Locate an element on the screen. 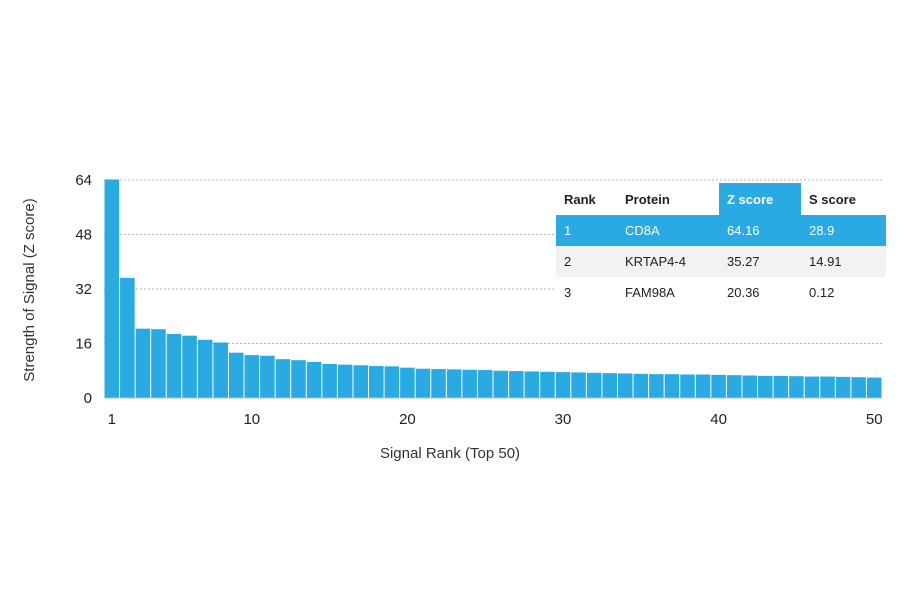 This screenshot has width=900, height=594. x-tick-label: 10 is located at coordinates (251, 419).